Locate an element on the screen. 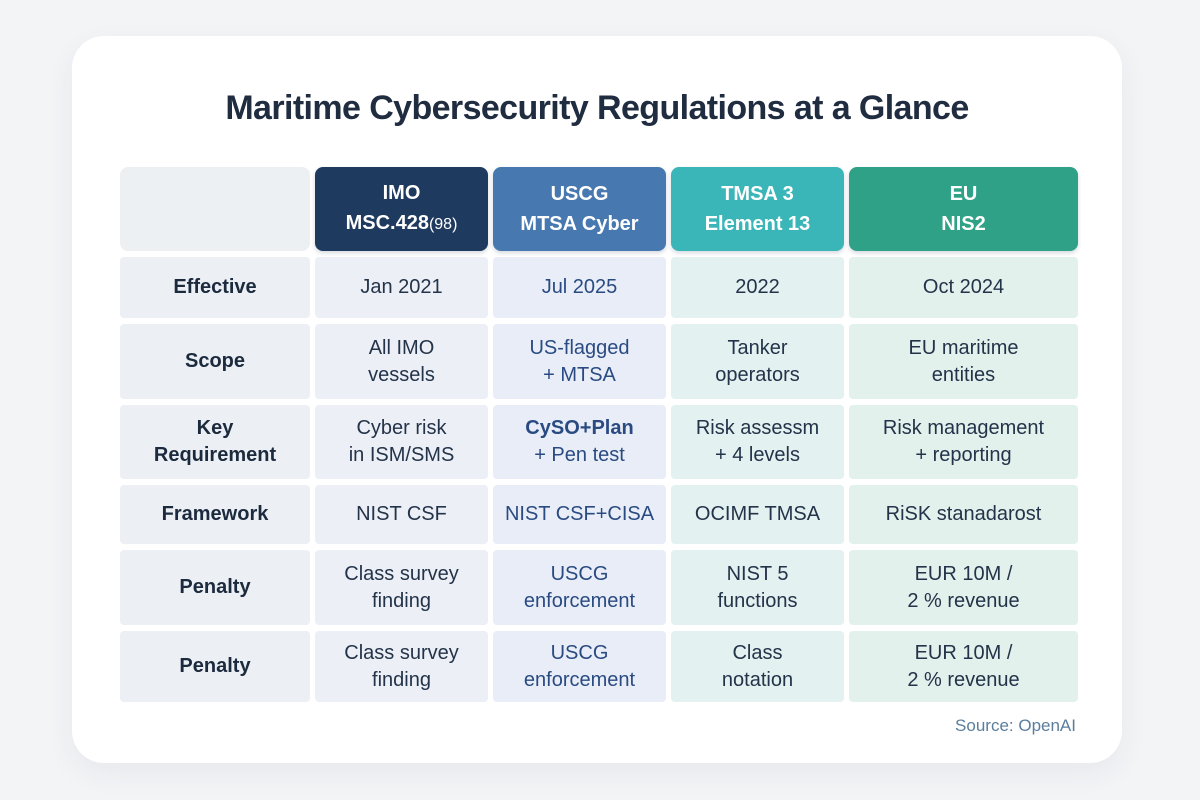 The width and height of the screenshot is (1200, 800). column-header-imo: IMO MSC.428(98) is located at coordinates (401, 209).